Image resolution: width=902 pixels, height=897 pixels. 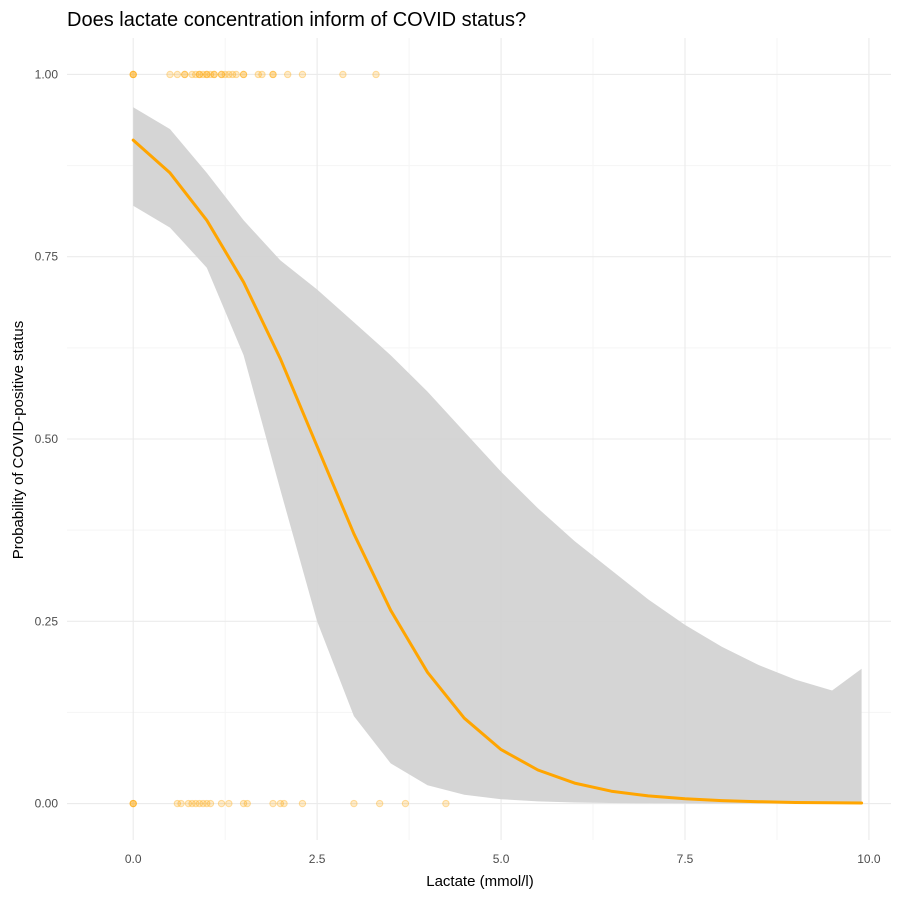 I want to click on x-tick-label: 5.0, so click(x=501, y=859).